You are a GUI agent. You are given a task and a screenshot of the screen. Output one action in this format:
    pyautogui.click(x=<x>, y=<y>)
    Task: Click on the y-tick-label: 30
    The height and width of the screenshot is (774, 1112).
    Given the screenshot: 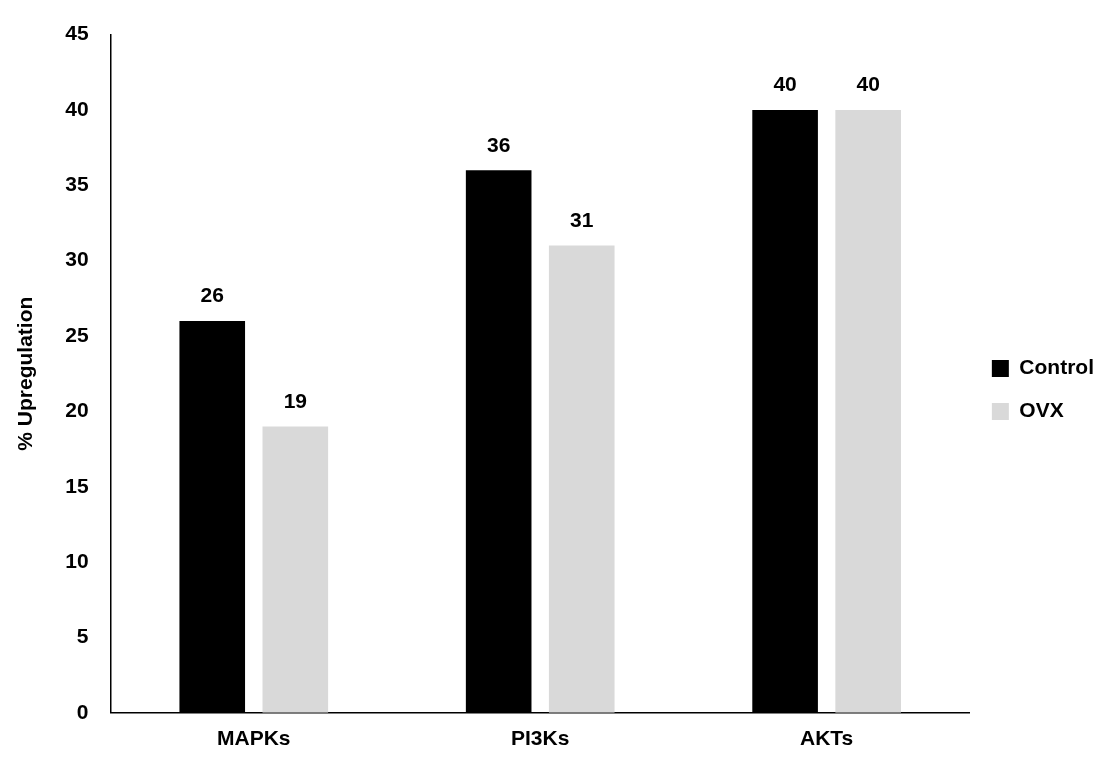 What is the action you would take?
    pyautogui.click(x=77, y=259)
    